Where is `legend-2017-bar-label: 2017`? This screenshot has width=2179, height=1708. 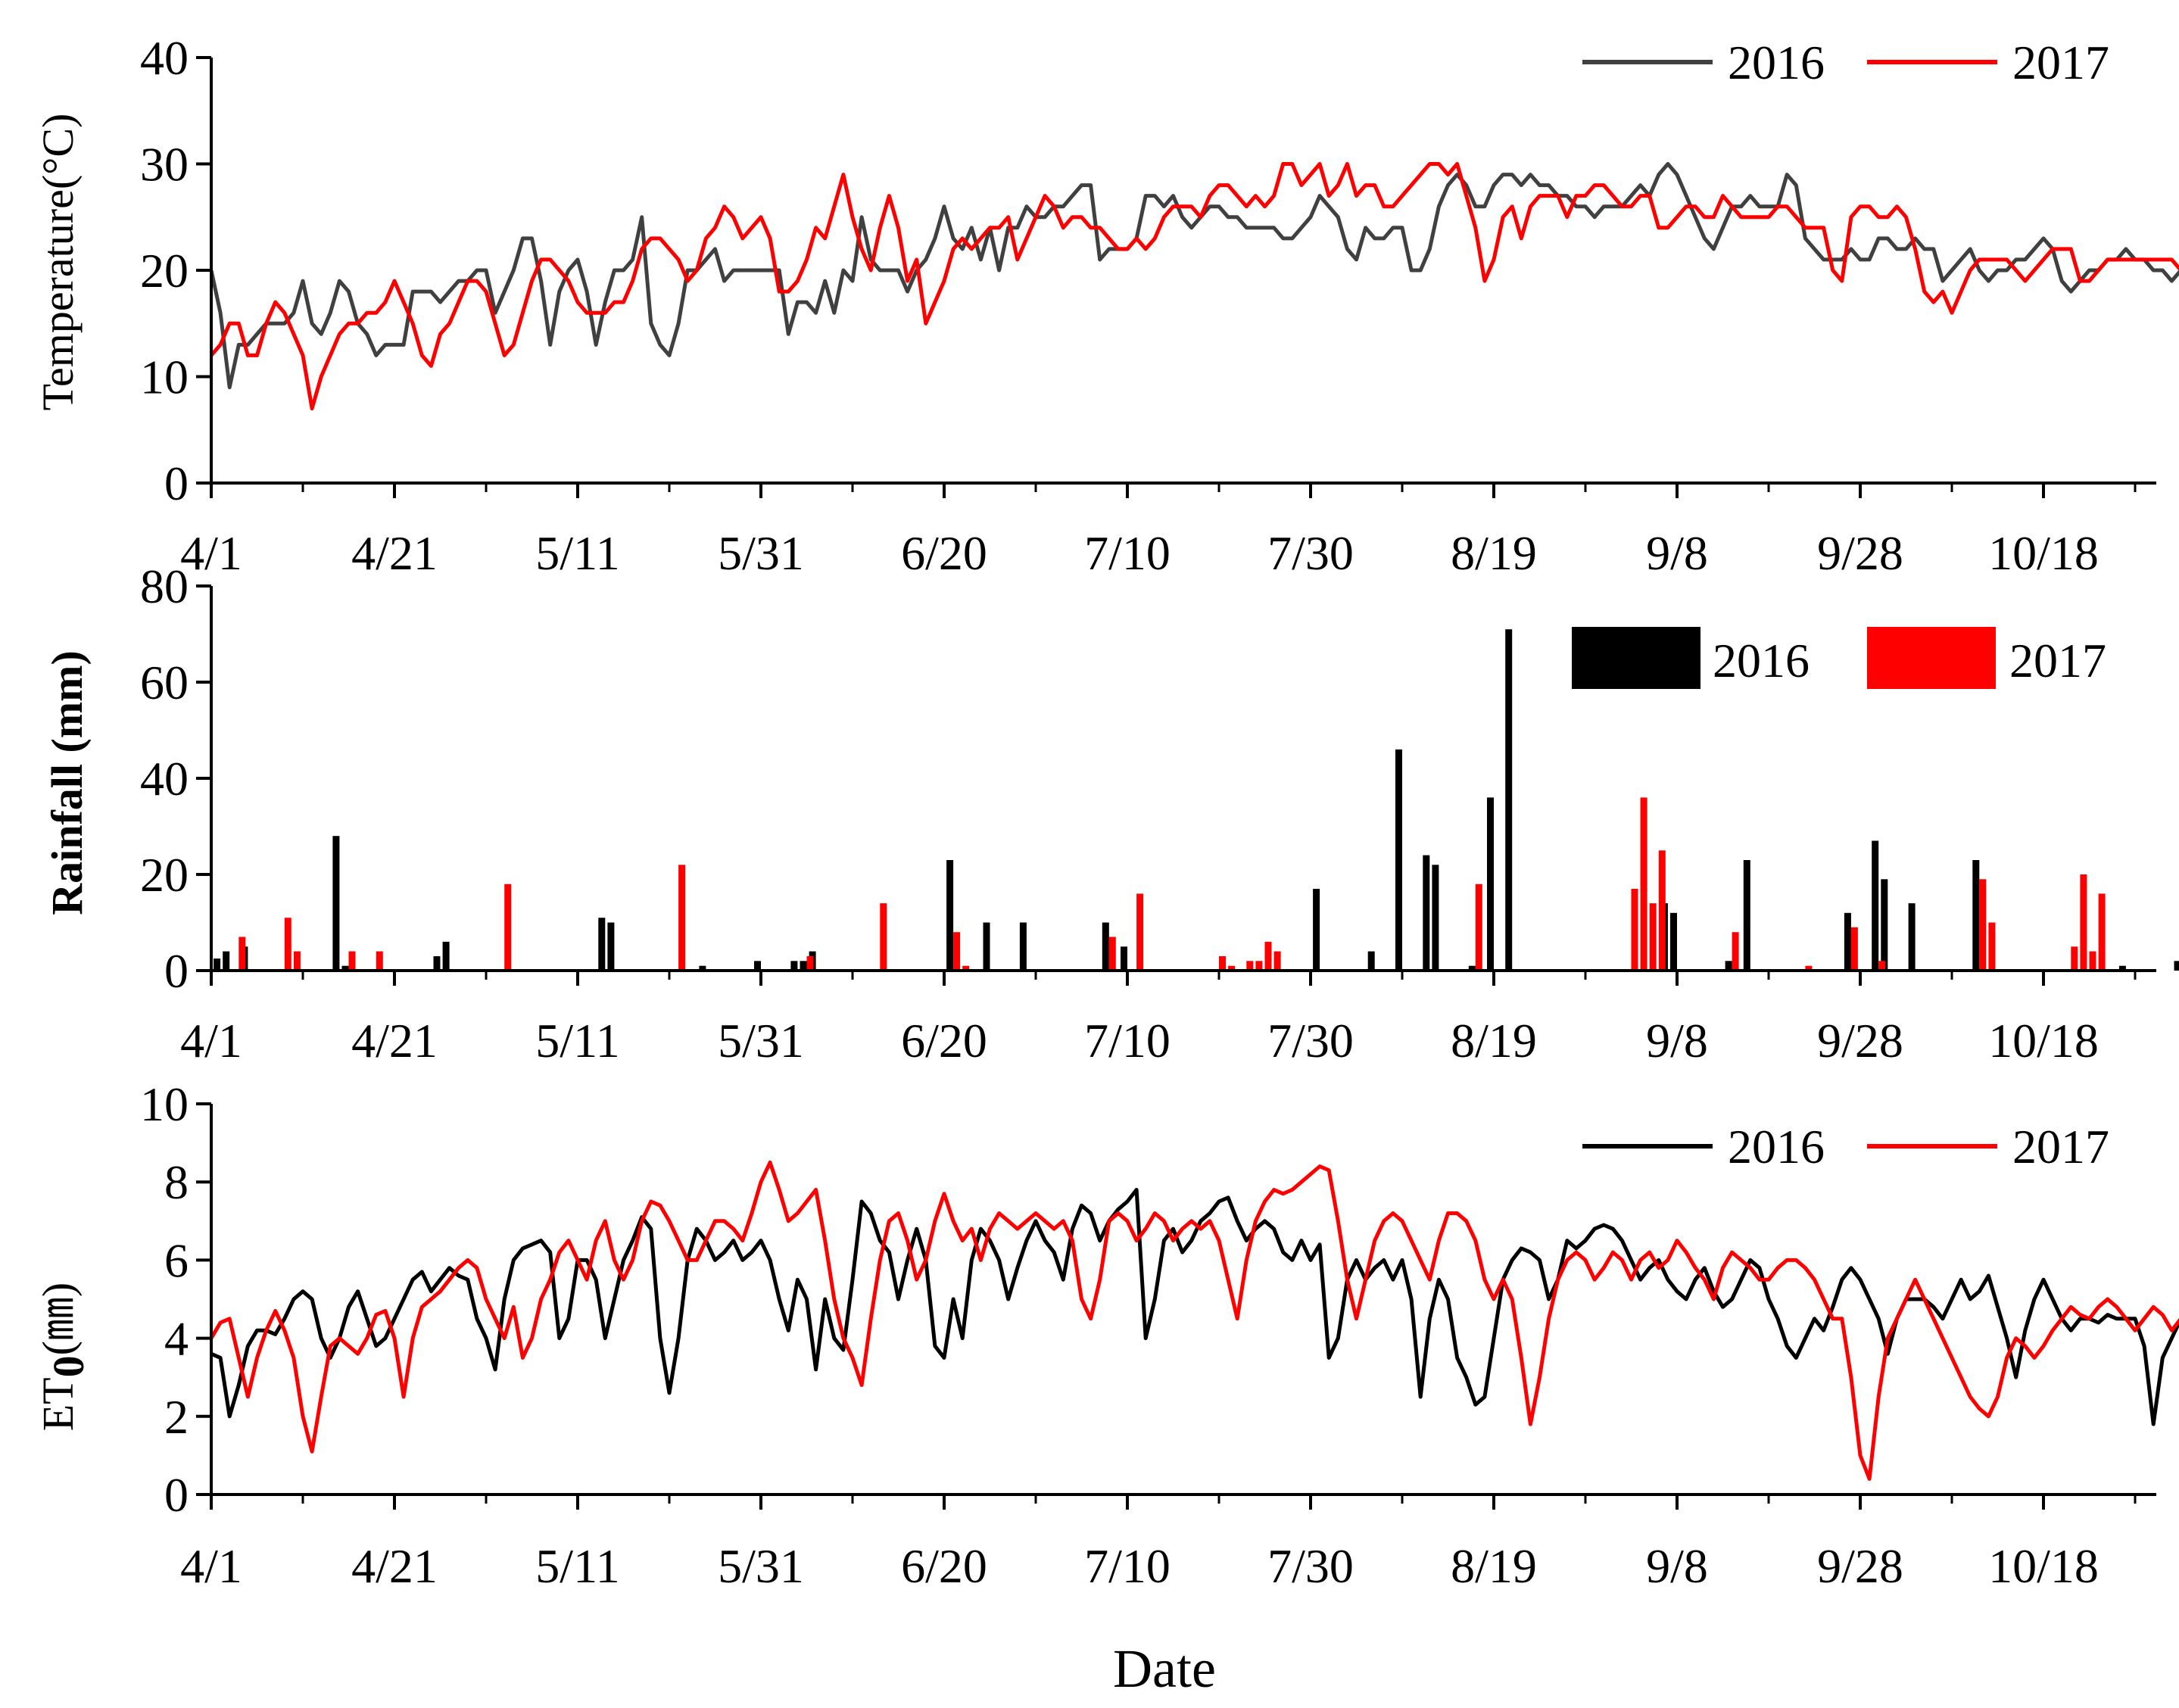 legend-2017-bar-label: 2017 is located at coordinates (2057, 660).